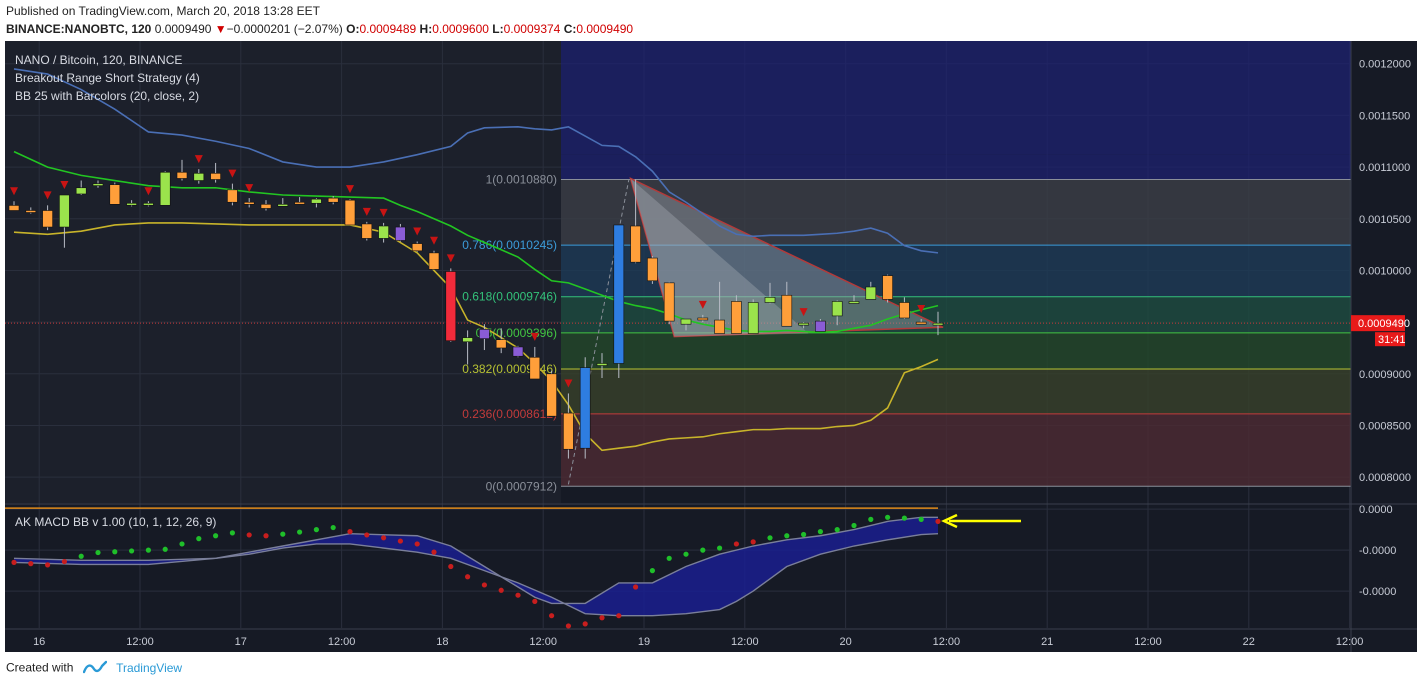  Describe the element at coordinates (509, 414) in the screenshot. I see `fib-label: 0.236(0.0008612)` at that location.